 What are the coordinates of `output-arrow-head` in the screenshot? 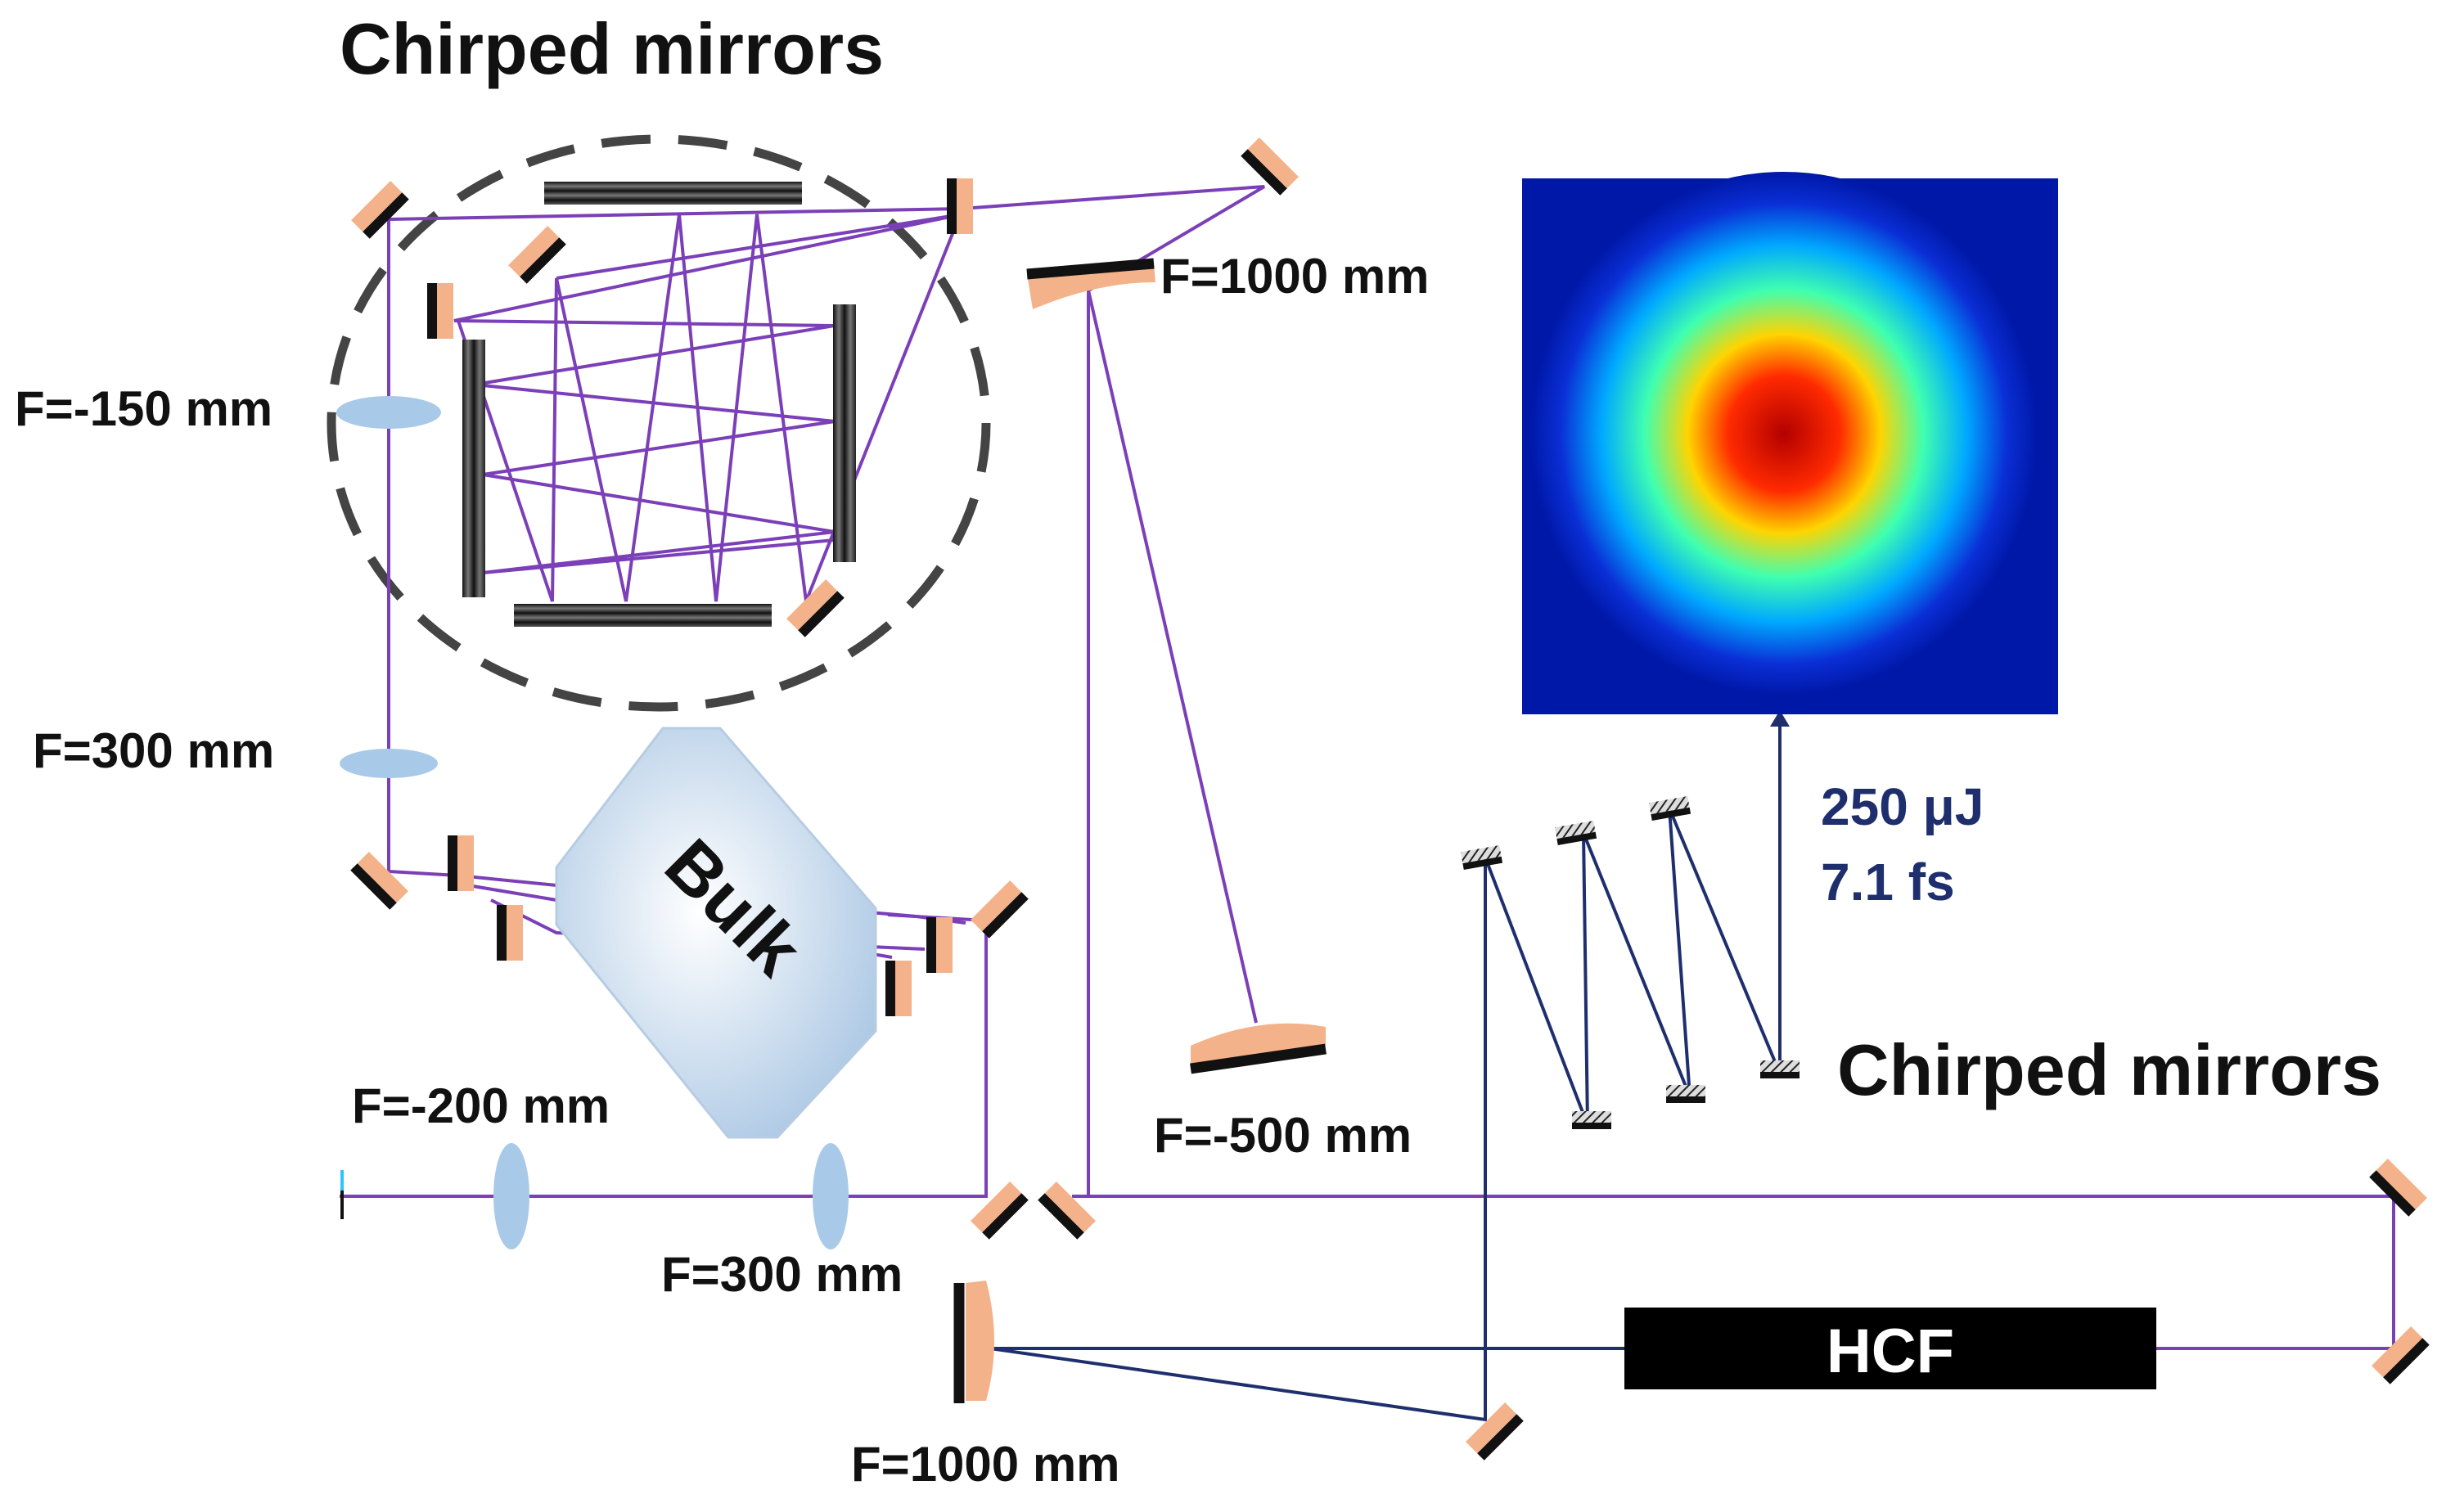 It's located at (1780, 719).